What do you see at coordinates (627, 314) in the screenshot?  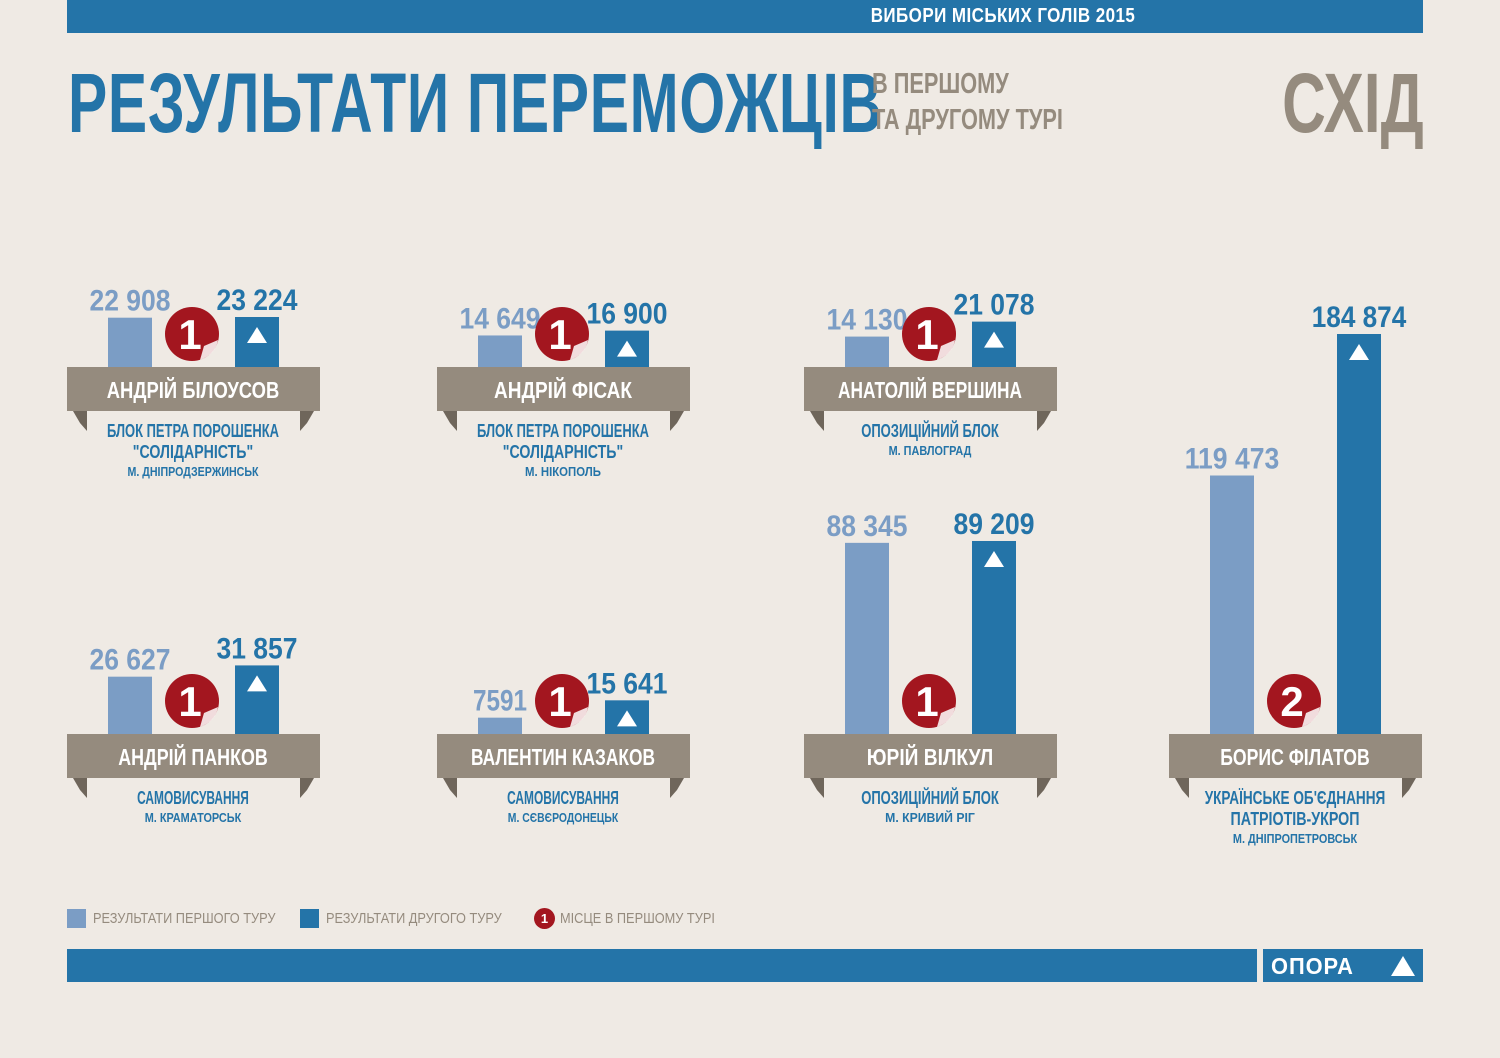 I see `value-label-second-round: 16 900` at bounding box center [627, 314].